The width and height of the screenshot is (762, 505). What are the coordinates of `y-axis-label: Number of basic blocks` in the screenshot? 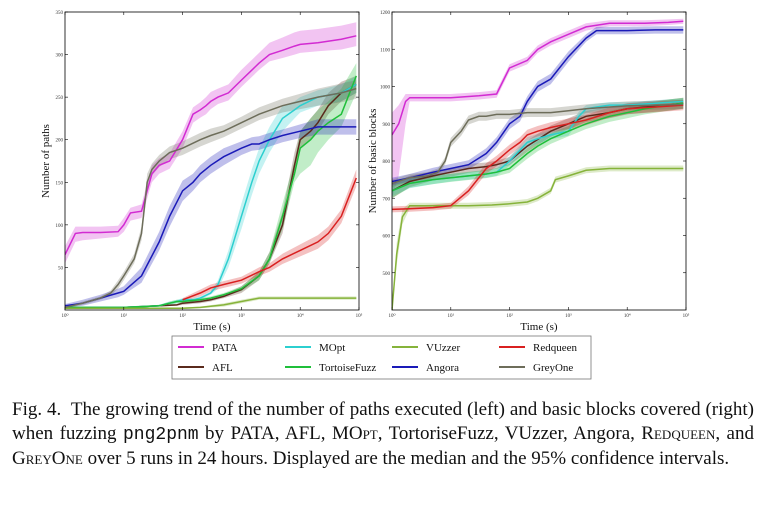 It's located at (373, 161).